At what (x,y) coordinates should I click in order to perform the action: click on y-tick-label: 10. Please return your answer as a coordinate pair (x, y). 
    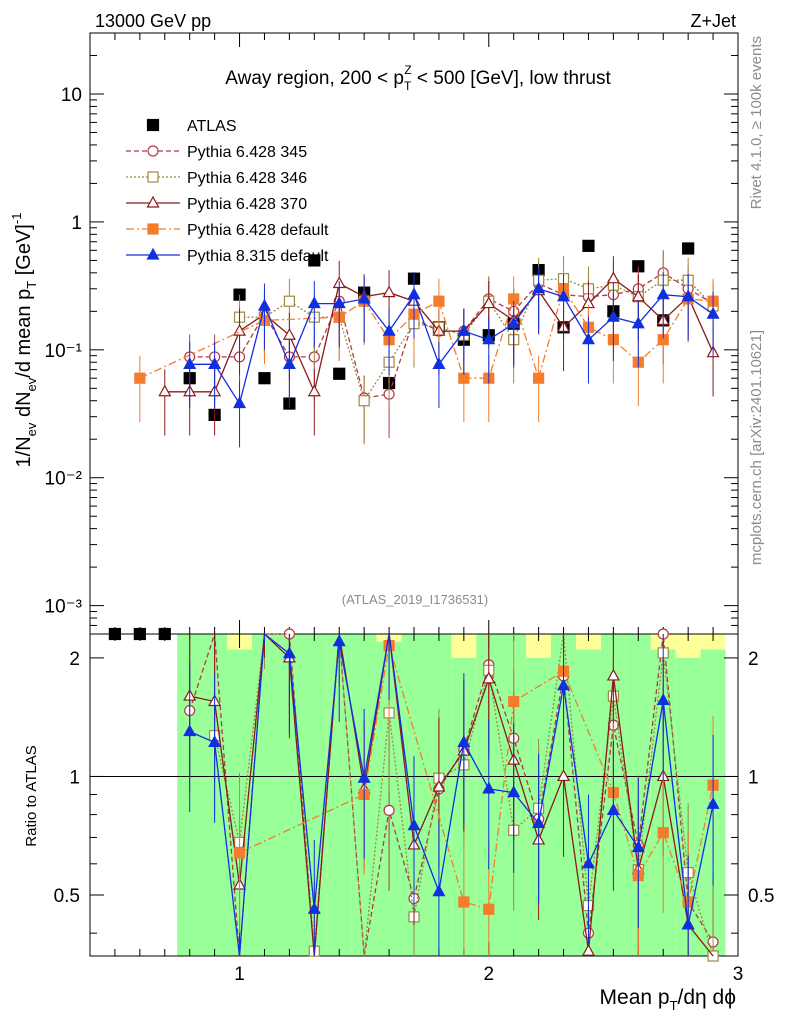
    Looking at the image, I should click on (71, 95).